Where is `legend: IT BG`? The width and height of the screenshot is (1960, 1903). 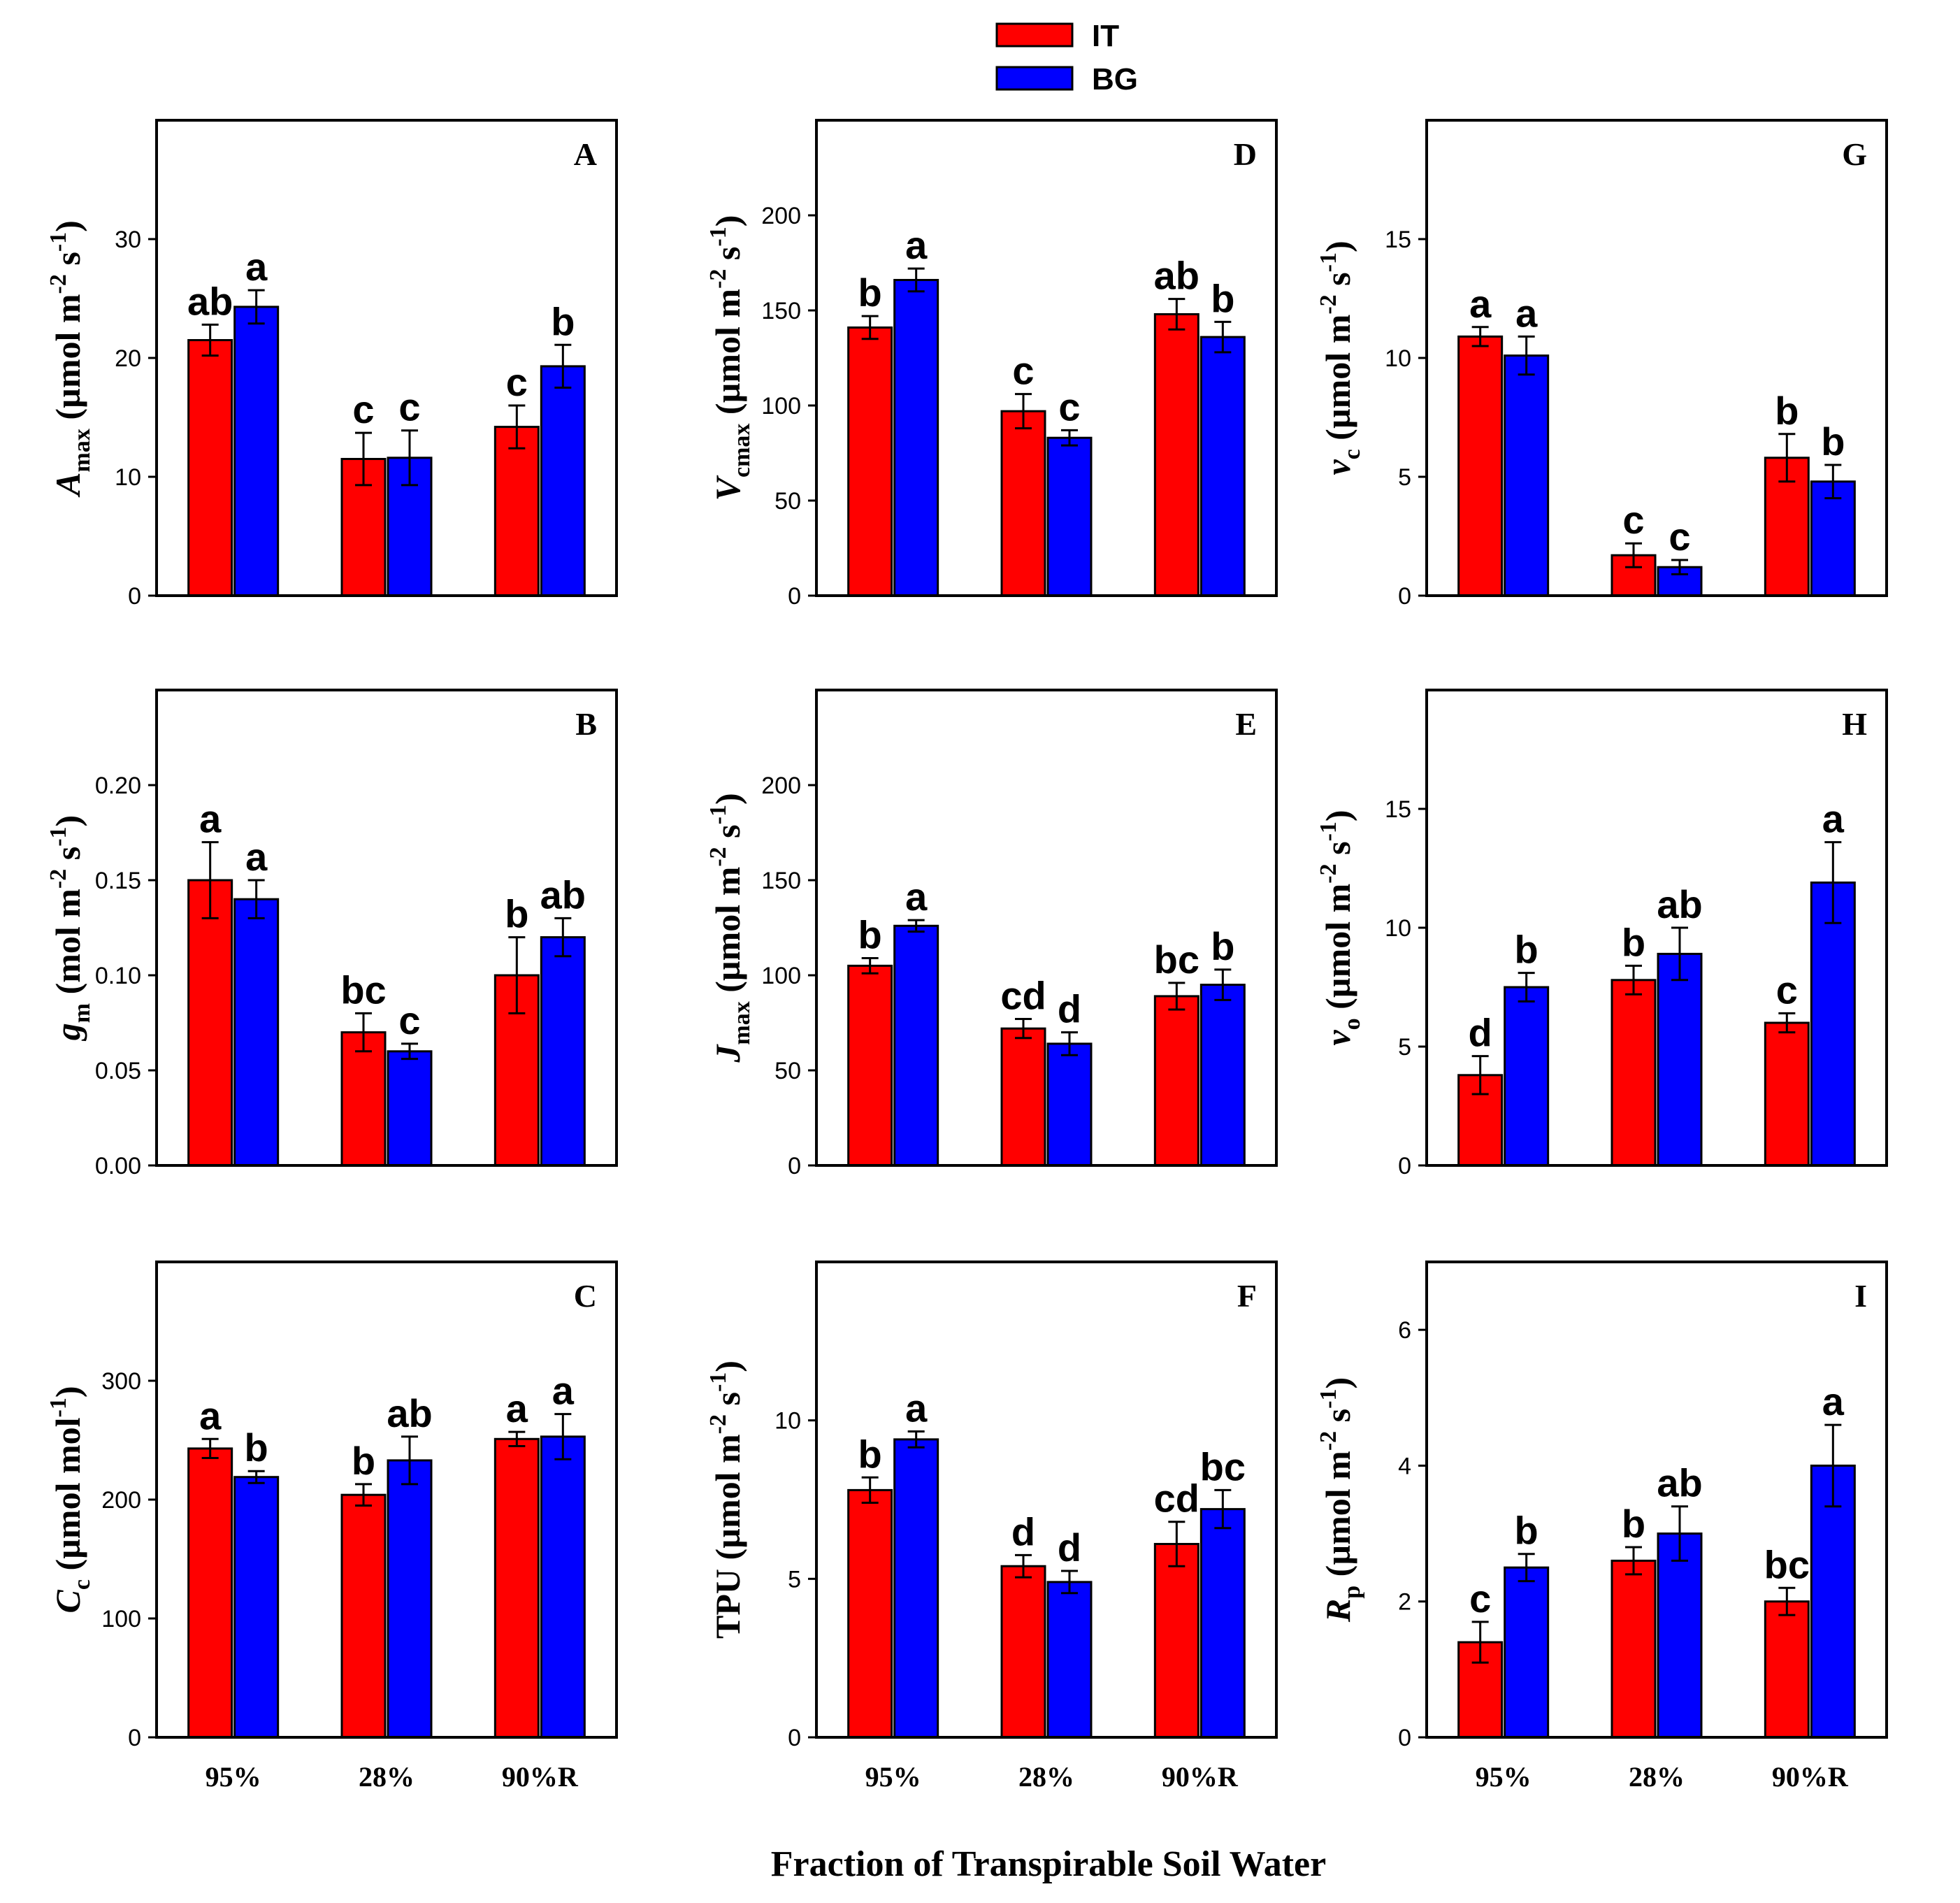
legend: IT BG is located at coordinates (1066, 58).